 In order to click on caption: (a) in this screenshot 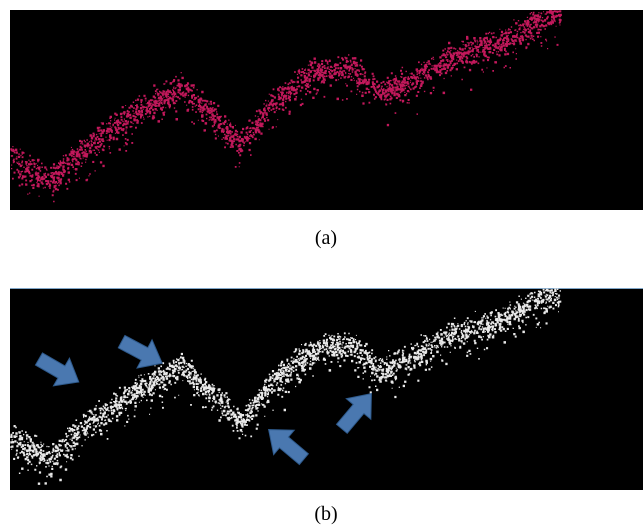, I will do `click(326, 238)`.